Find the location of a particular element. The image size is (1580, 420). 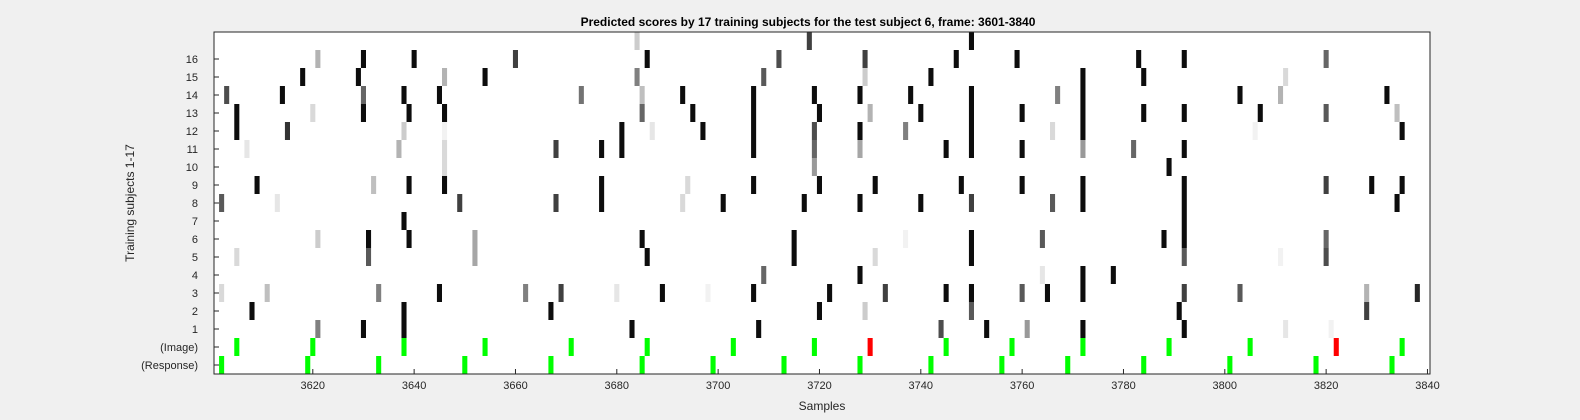

x-axis-label: Samples is located at coordinates (822, 406).